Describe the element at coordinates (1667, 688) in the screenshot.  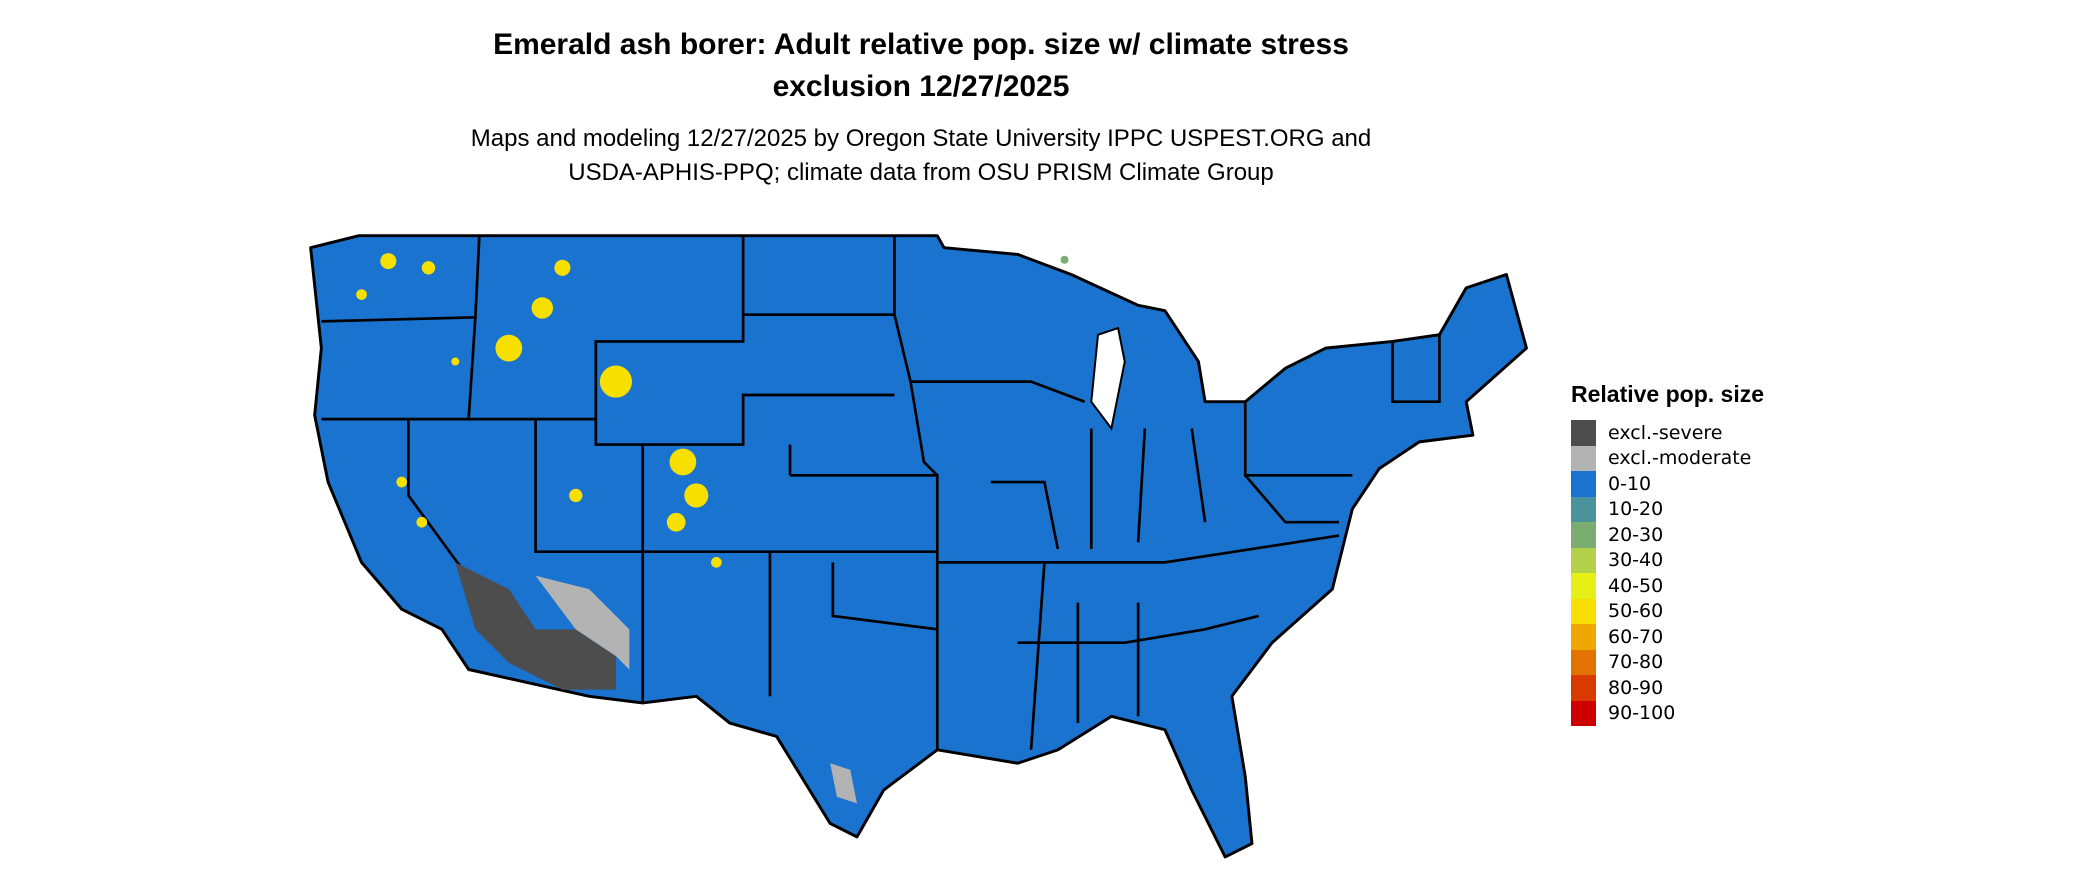
I see `legend-item: 80-90` at that location.